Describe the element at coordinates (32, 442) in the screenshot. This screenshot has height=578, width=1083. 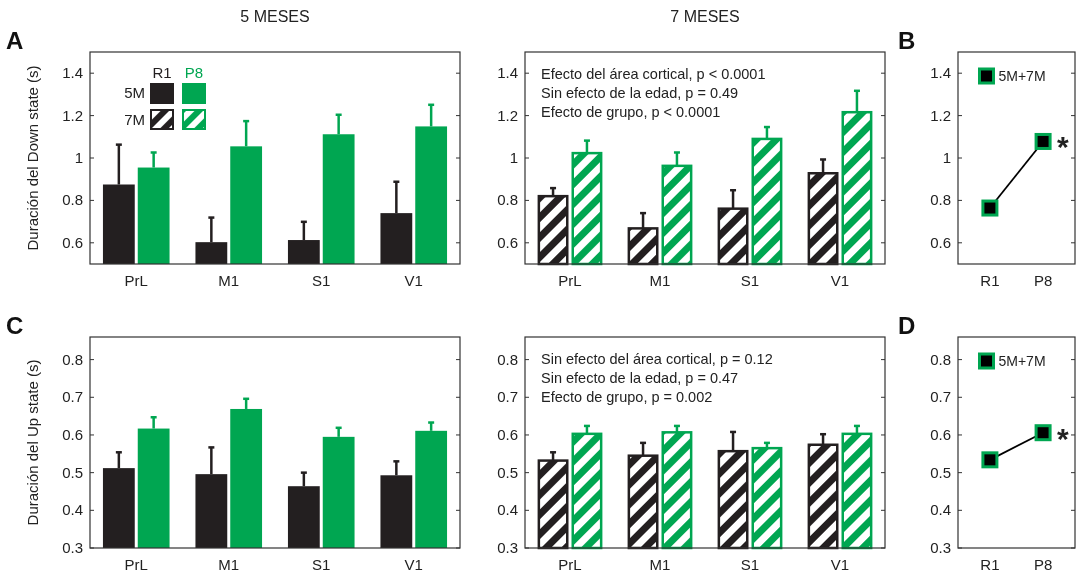
I see `y-axis-title: Duración del Up state (s)` at that location.